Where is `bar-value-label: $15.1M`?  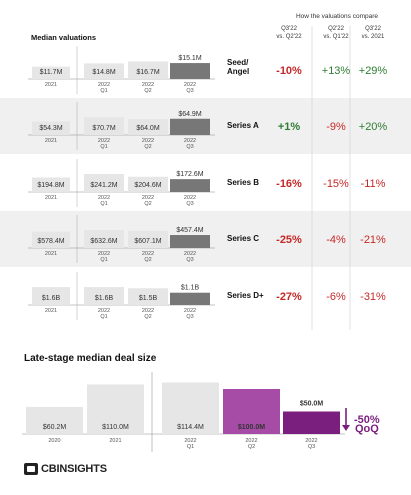
bar-value-label: $15.1M is located at coordinates (190, 58).